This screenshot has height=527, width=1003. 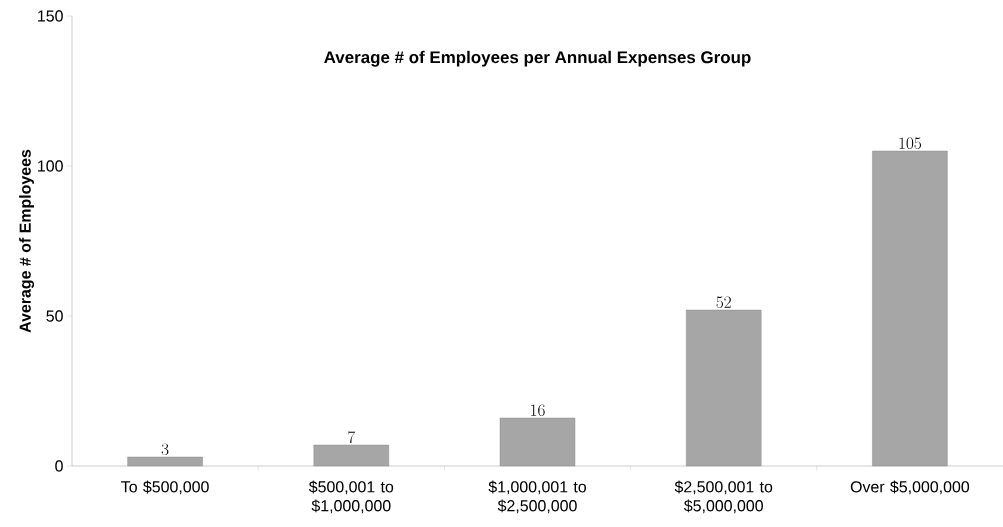 I want to click on x-tick-label: $1,000,001 to $2,500,000, so click(x=537, y=497).